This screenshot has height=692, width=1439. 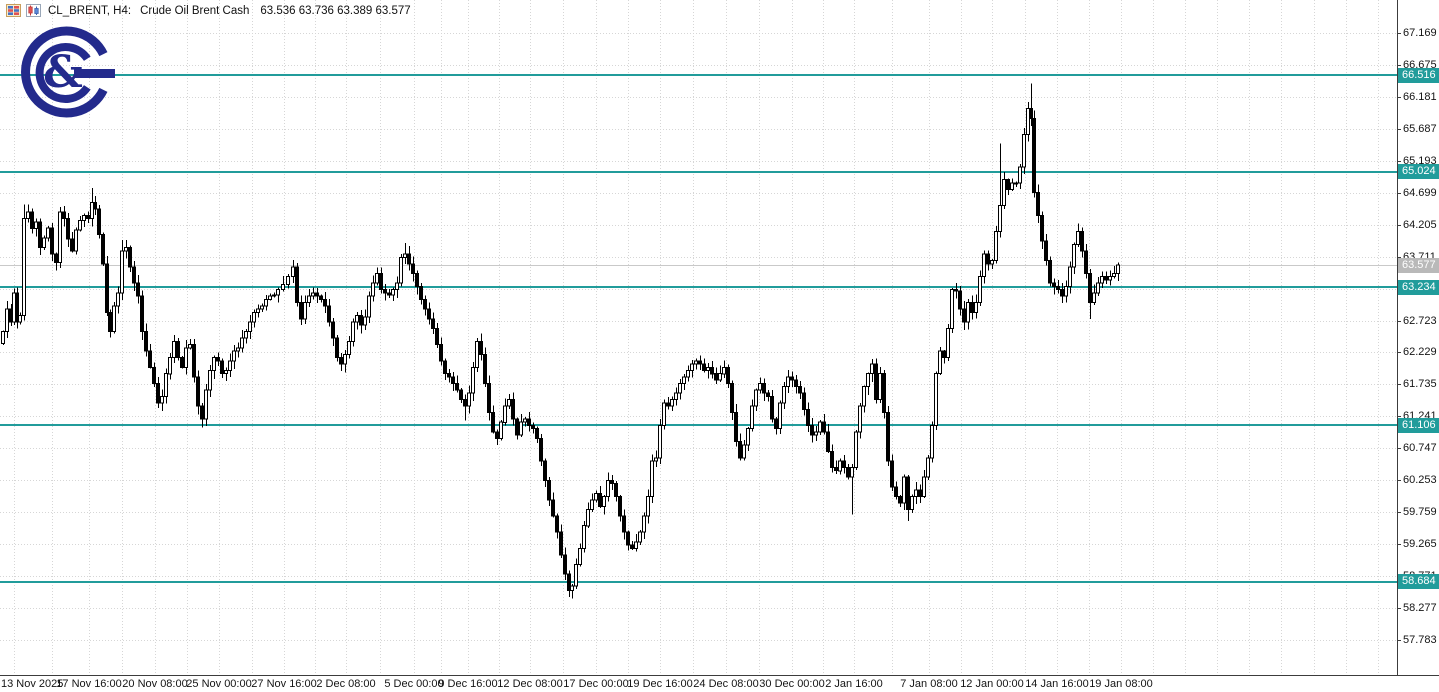 I want to click on price-tick-label: 59.759, so click(x=1420, y=512).